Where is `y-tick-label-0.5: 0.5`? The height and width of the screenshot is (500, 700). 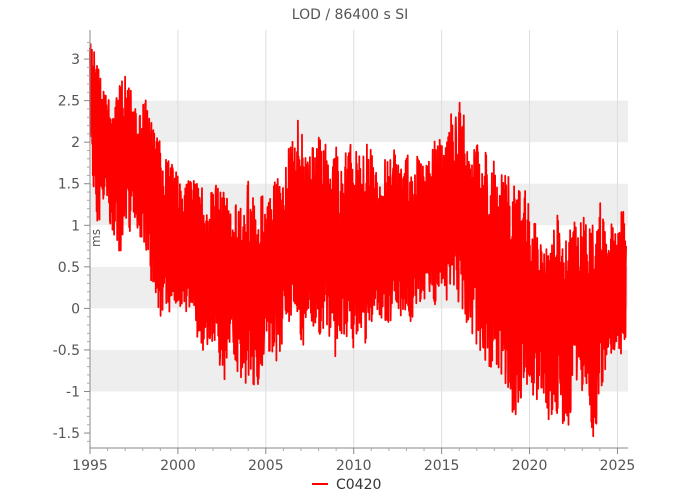 y-tick-label-0.5: 0.5 is located at coordinates (69, 268).